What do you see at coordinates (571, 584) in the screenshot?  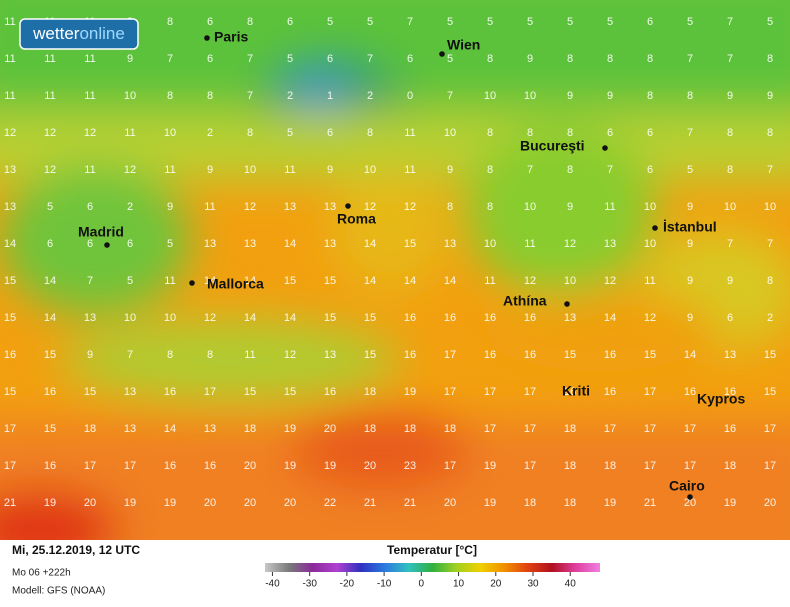 I see `legend-tick-label: 40` at bounding box center [571, 584].